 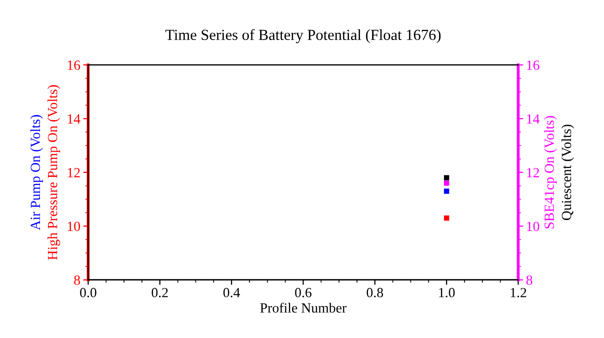 What do you see at coordinates (447, 293) in the screenshot?
I see `x-tick-label: 1.0` at bounding box center [447, 293].